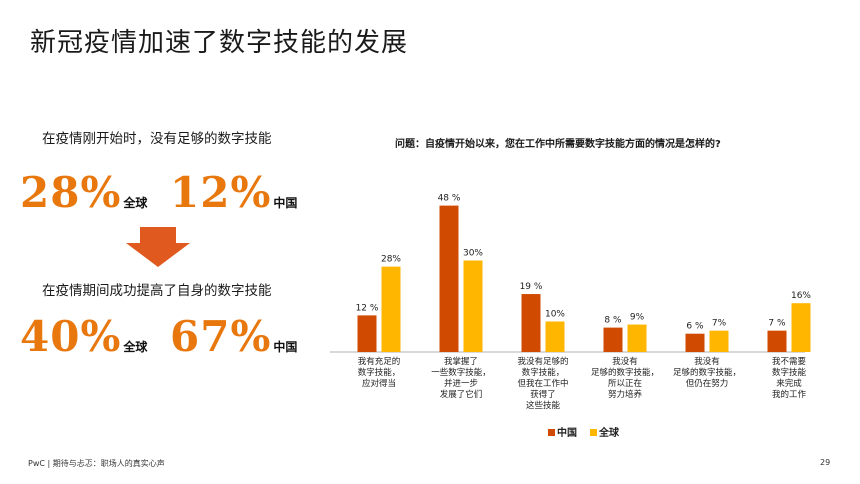  Describe the element at coordinates (379, 383) in the screenshot. I see `category-label: 应对得当` at that location.